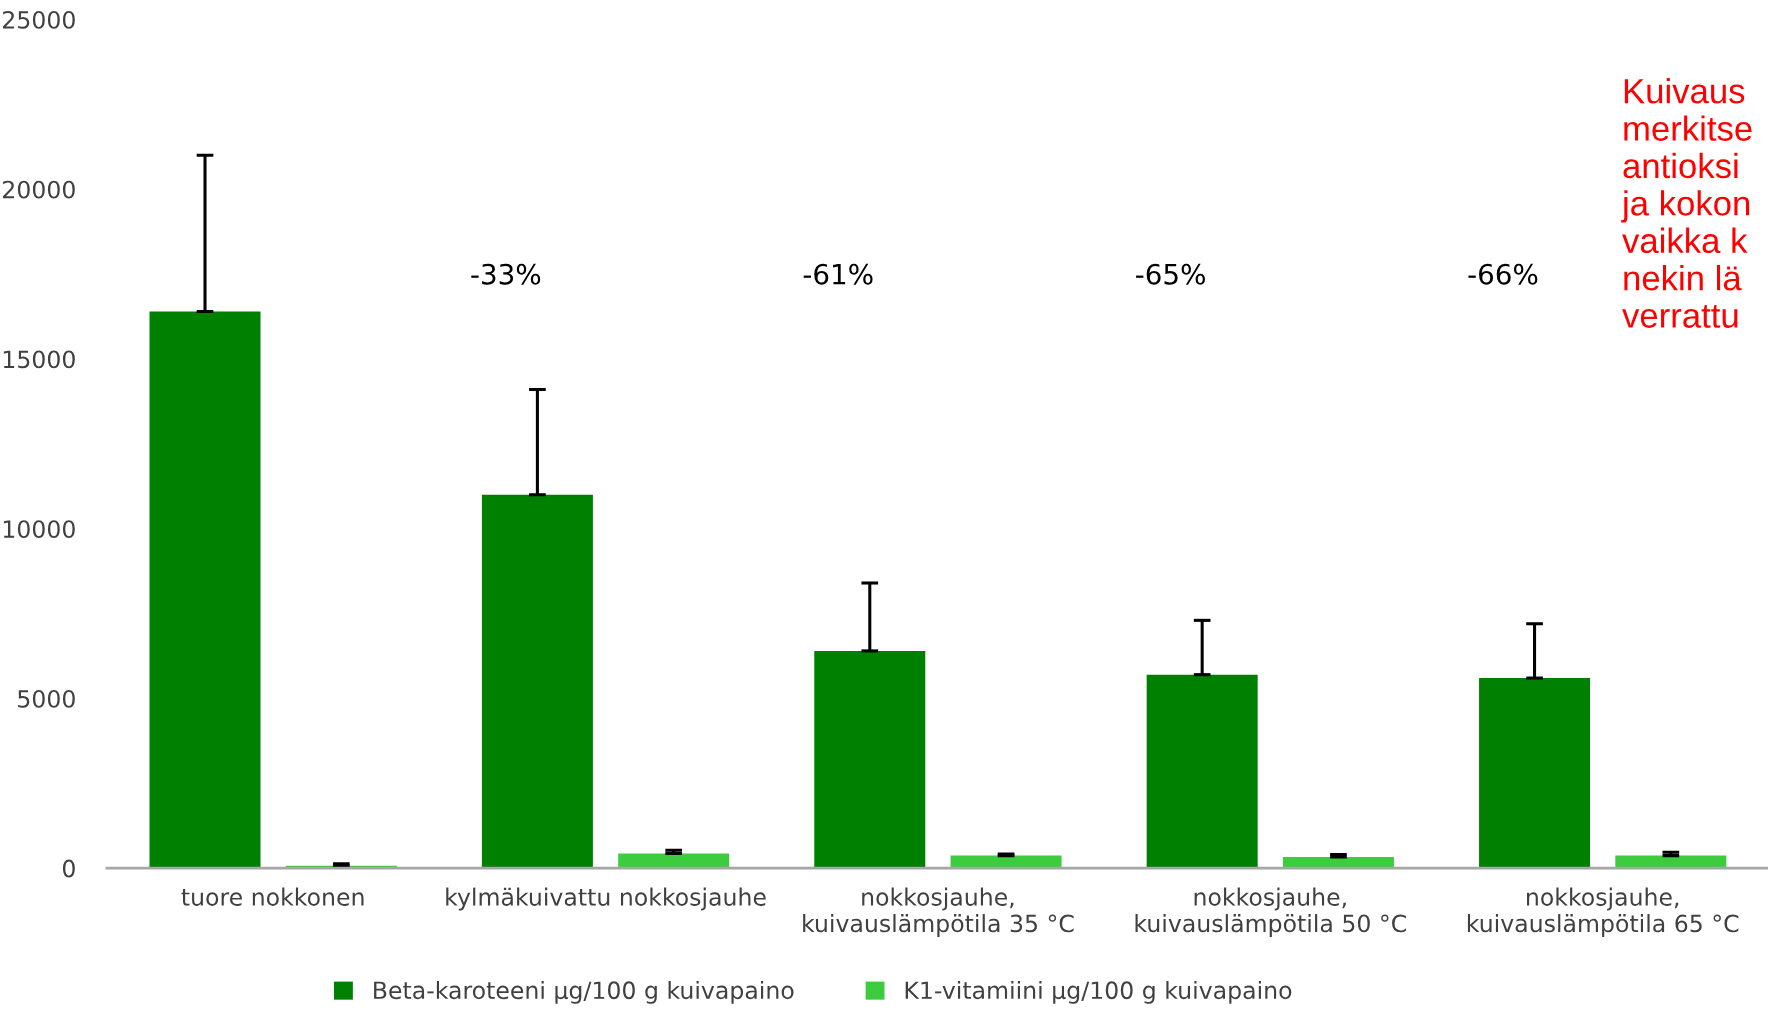  Describe the element at coordinates (606, 899) in the screenshot. I see `x-tick-label: kylmäkuivattu nokkosjauhe` at that location.